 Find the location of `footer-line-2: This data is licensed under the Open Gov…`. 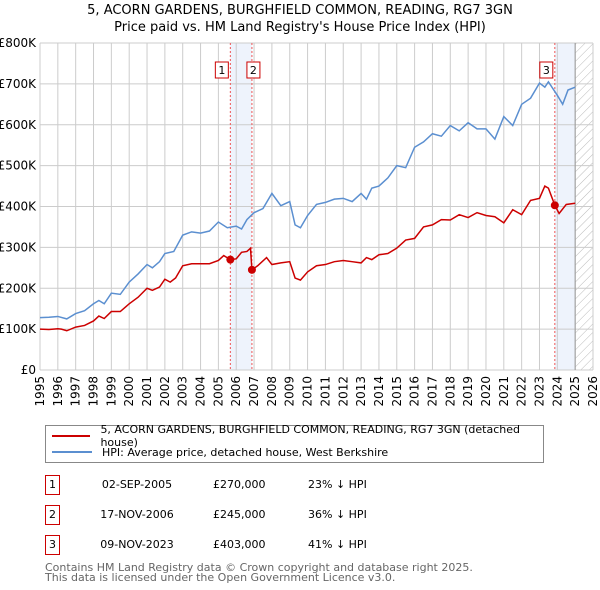

footer-line-2: This data is licensed under the Open Gov… is located at coordinates (220, 577).